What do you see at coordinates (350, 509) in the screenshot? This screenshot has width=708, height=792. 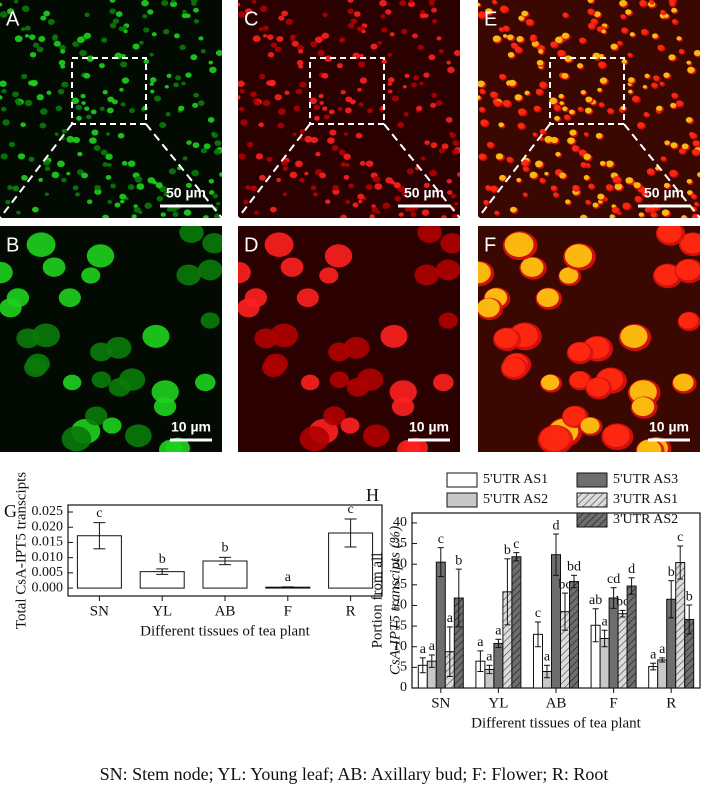 I see `significance-letter: c` at bounding box center [350, 509].